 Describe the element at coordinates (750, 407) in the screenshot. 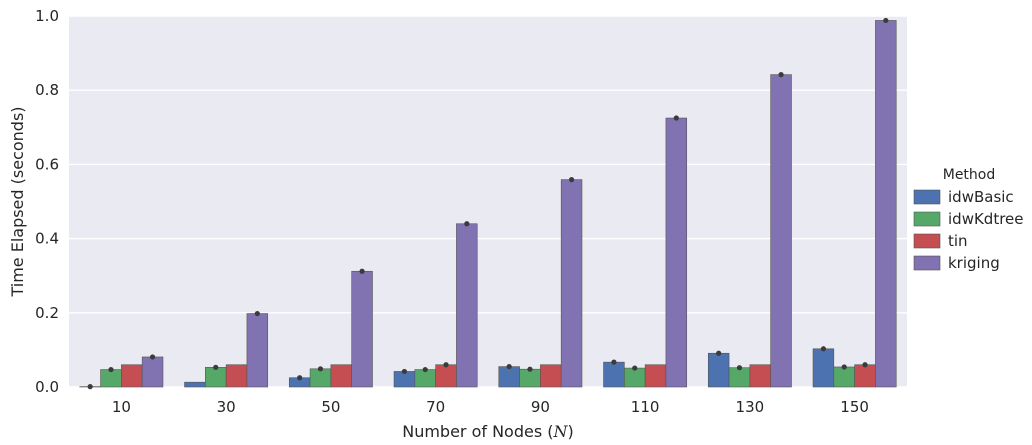

I see `x-tick-label: 130` at that location.